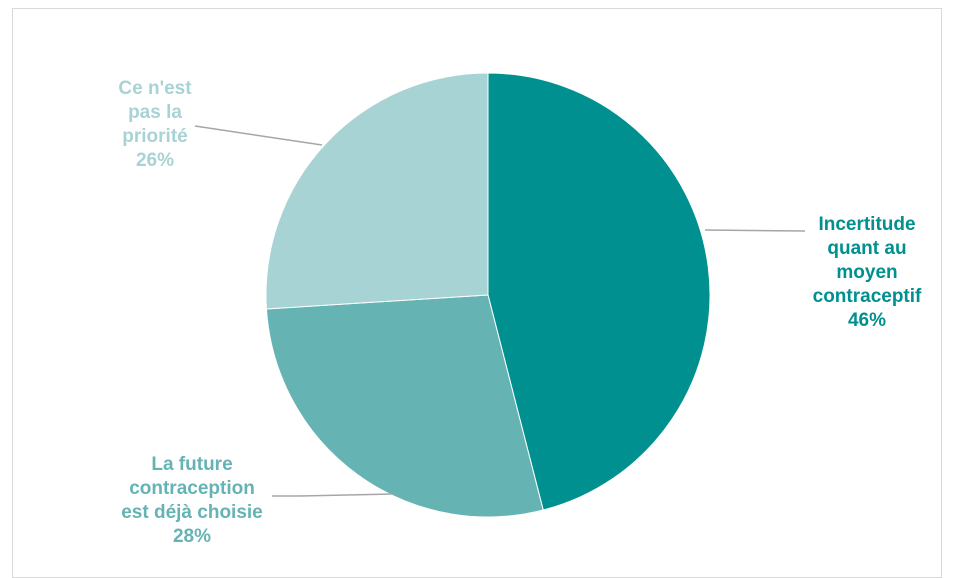 This screenshot has width=955, height=578. I want to click on slice-value-label: 46%, so click(867, 320).